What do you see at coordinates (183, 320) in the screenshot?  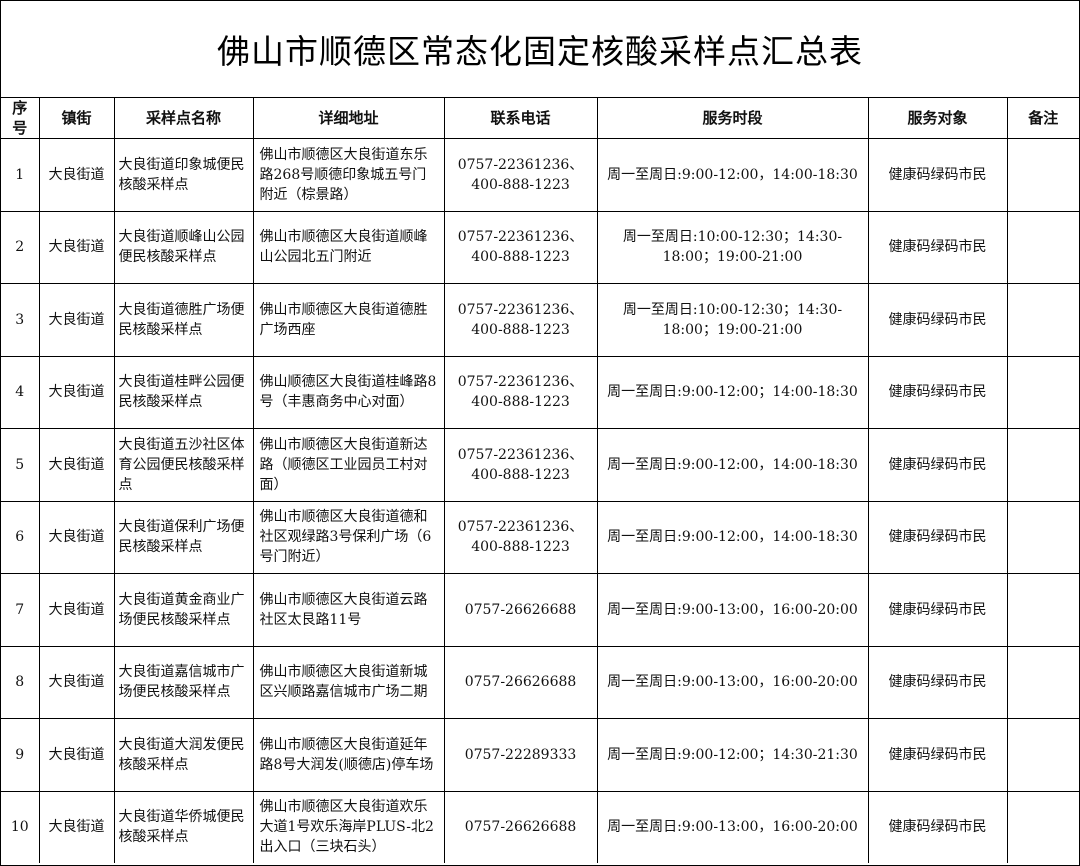 I see `cell-site-name: 大良街道德胜广场便民核酸采样点` at bounding box center [183, 320].